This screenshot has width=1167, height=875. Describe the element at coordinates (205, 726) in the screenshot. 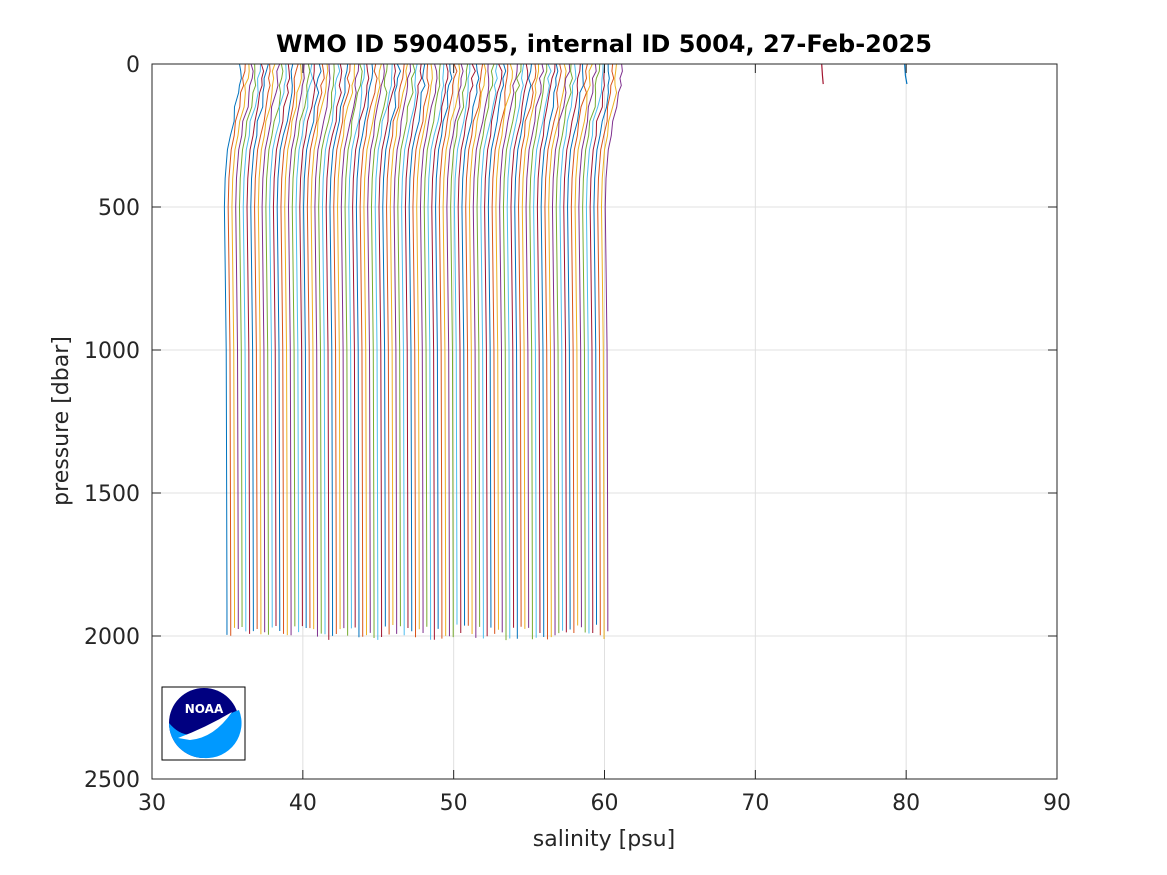

I see `logo-seagull-icon` at that location.